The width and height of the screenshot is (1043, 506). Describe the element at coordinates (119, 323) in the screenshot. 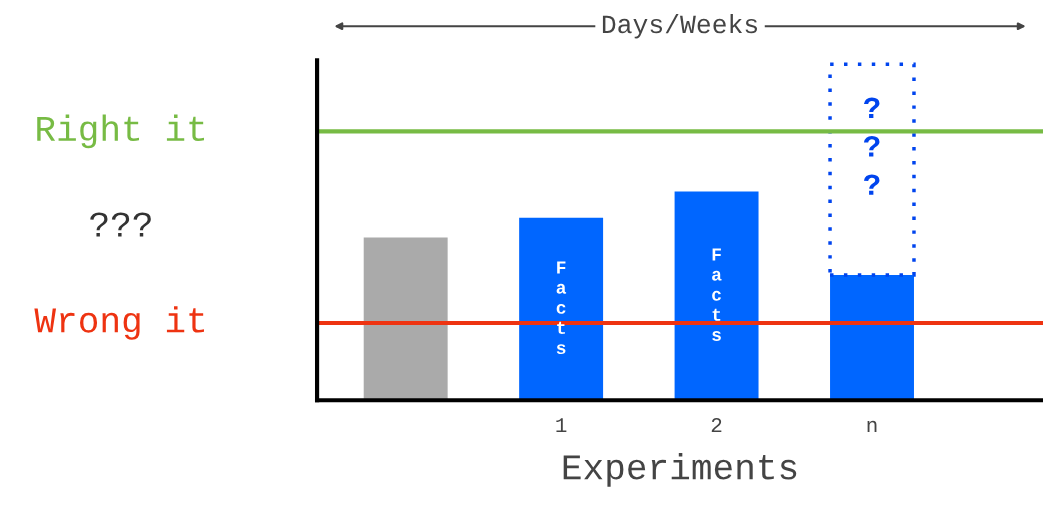

I see `ref-line-label: Wrong it` at that location.